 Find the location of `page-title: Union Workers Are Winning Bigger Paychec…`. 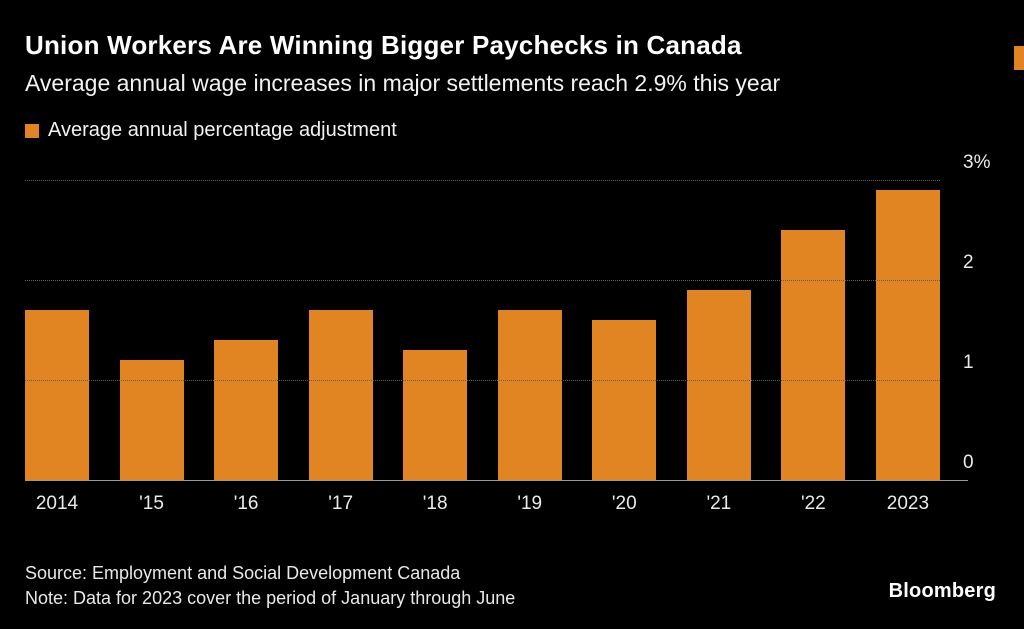

page-title: Union Workers Are Winning Bigger Paychec… is located at coordinates (383, 45).